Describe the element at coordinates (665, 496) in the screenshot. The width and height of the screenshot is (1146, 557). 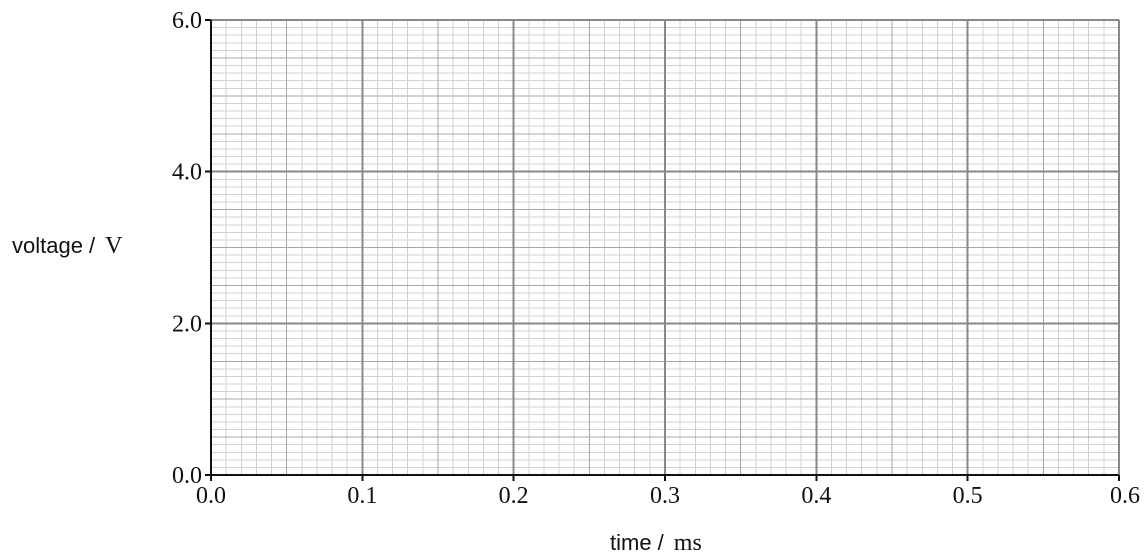
I see `x-tick-label: 0.3` at that location.